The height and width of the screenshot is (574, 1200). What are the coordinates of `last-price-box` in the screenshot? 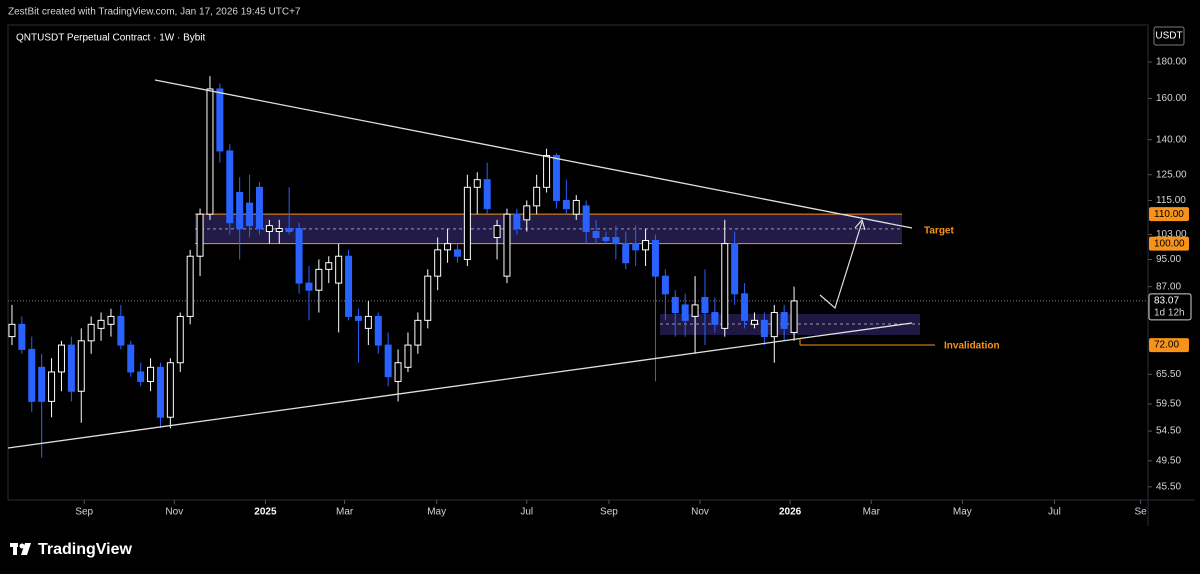 It's located at (1170, 307).